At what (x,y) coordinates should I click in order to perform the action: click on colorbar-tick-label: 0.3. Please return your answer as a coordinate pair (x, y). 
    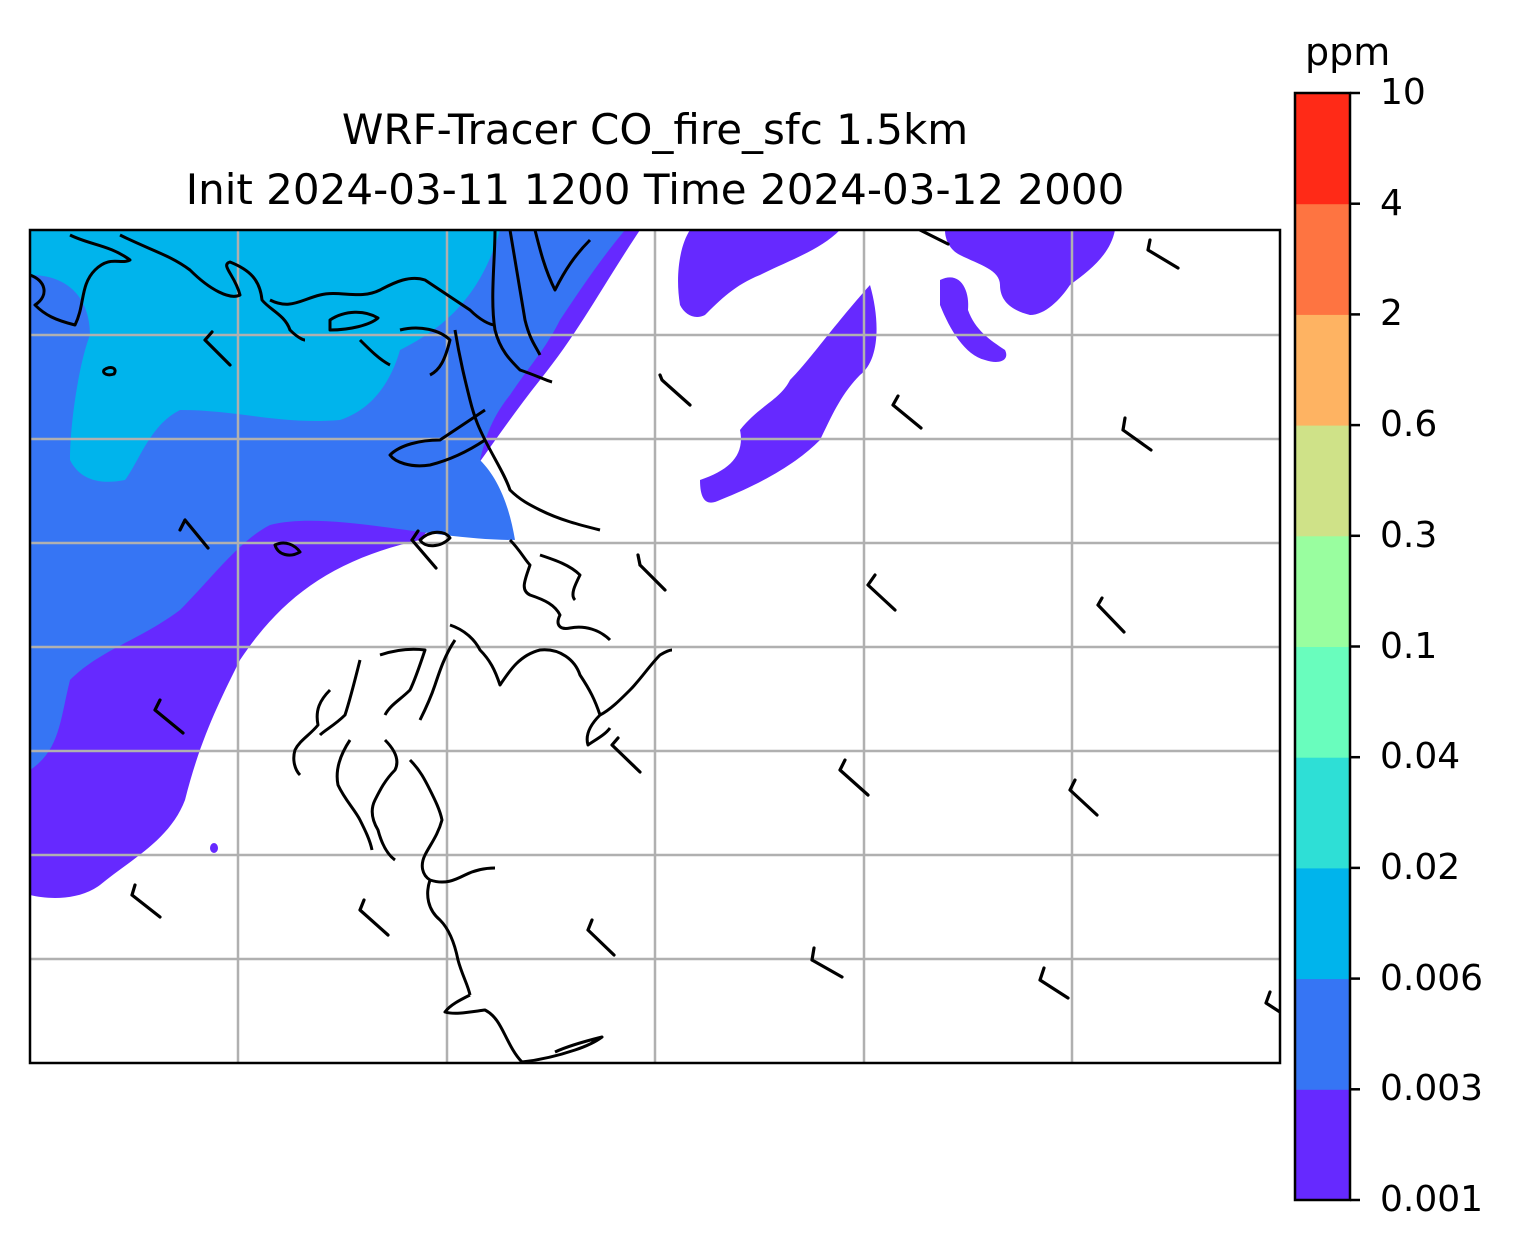
    Looking at the image, I should click on (1409, 535).